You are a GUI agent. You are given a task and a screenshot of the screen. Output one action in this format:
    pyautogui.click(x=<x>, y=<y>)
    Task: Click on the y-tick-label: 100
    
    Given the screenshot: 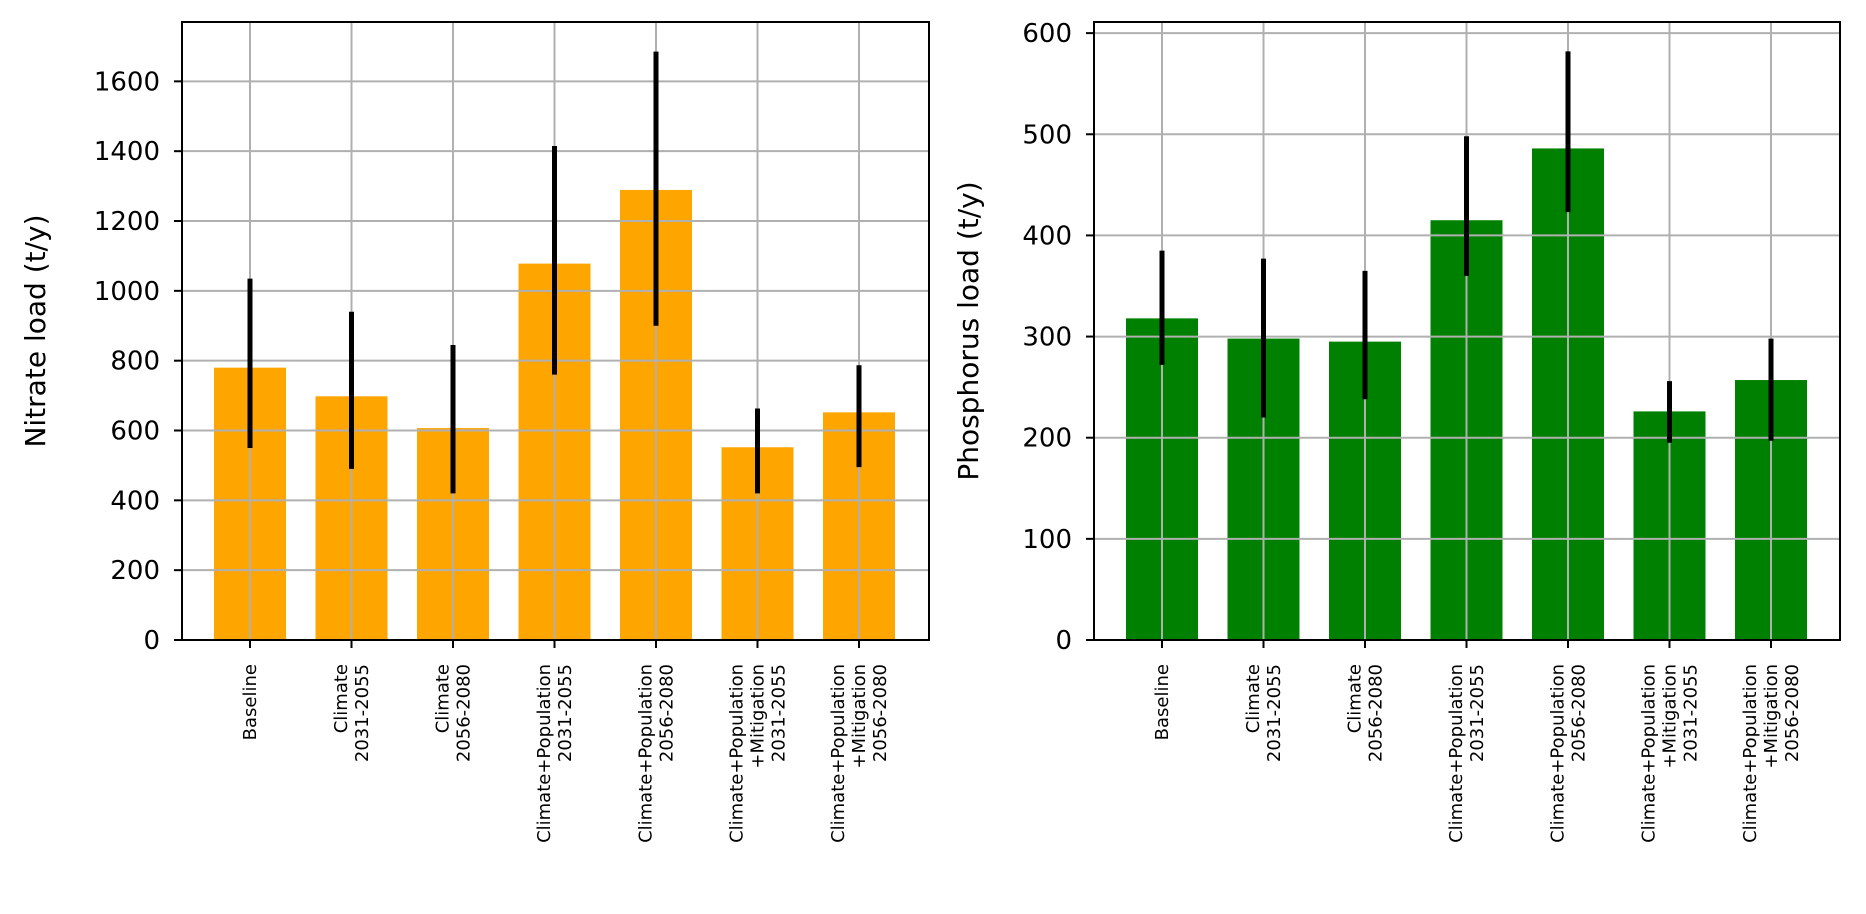 What is the action you would take?
    pyautogui.click(x=1047, y=540)
    